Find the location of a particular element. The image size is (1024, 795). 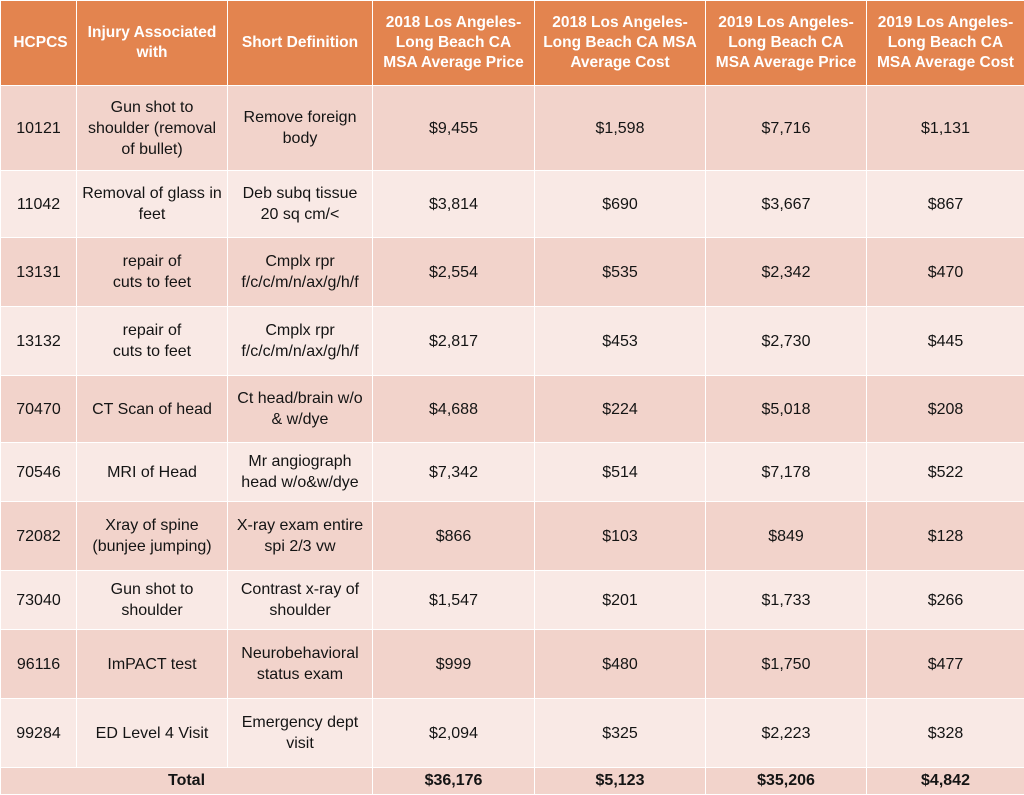

column-header-short-definition: Short Definition is located at coordinates (300, 43).